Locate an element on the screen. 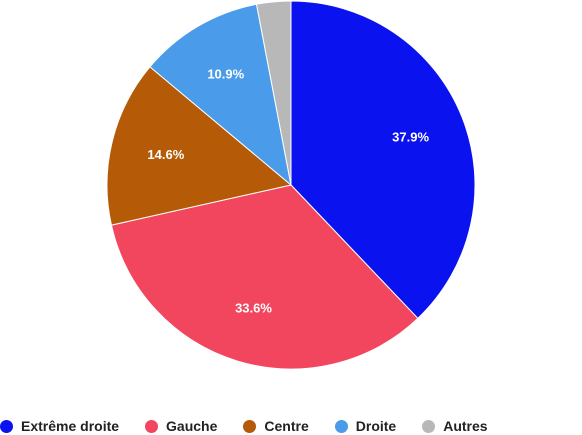 This screenshot has width=582, height=435. legend-item: Gauche is located at coordinates (181, 426).